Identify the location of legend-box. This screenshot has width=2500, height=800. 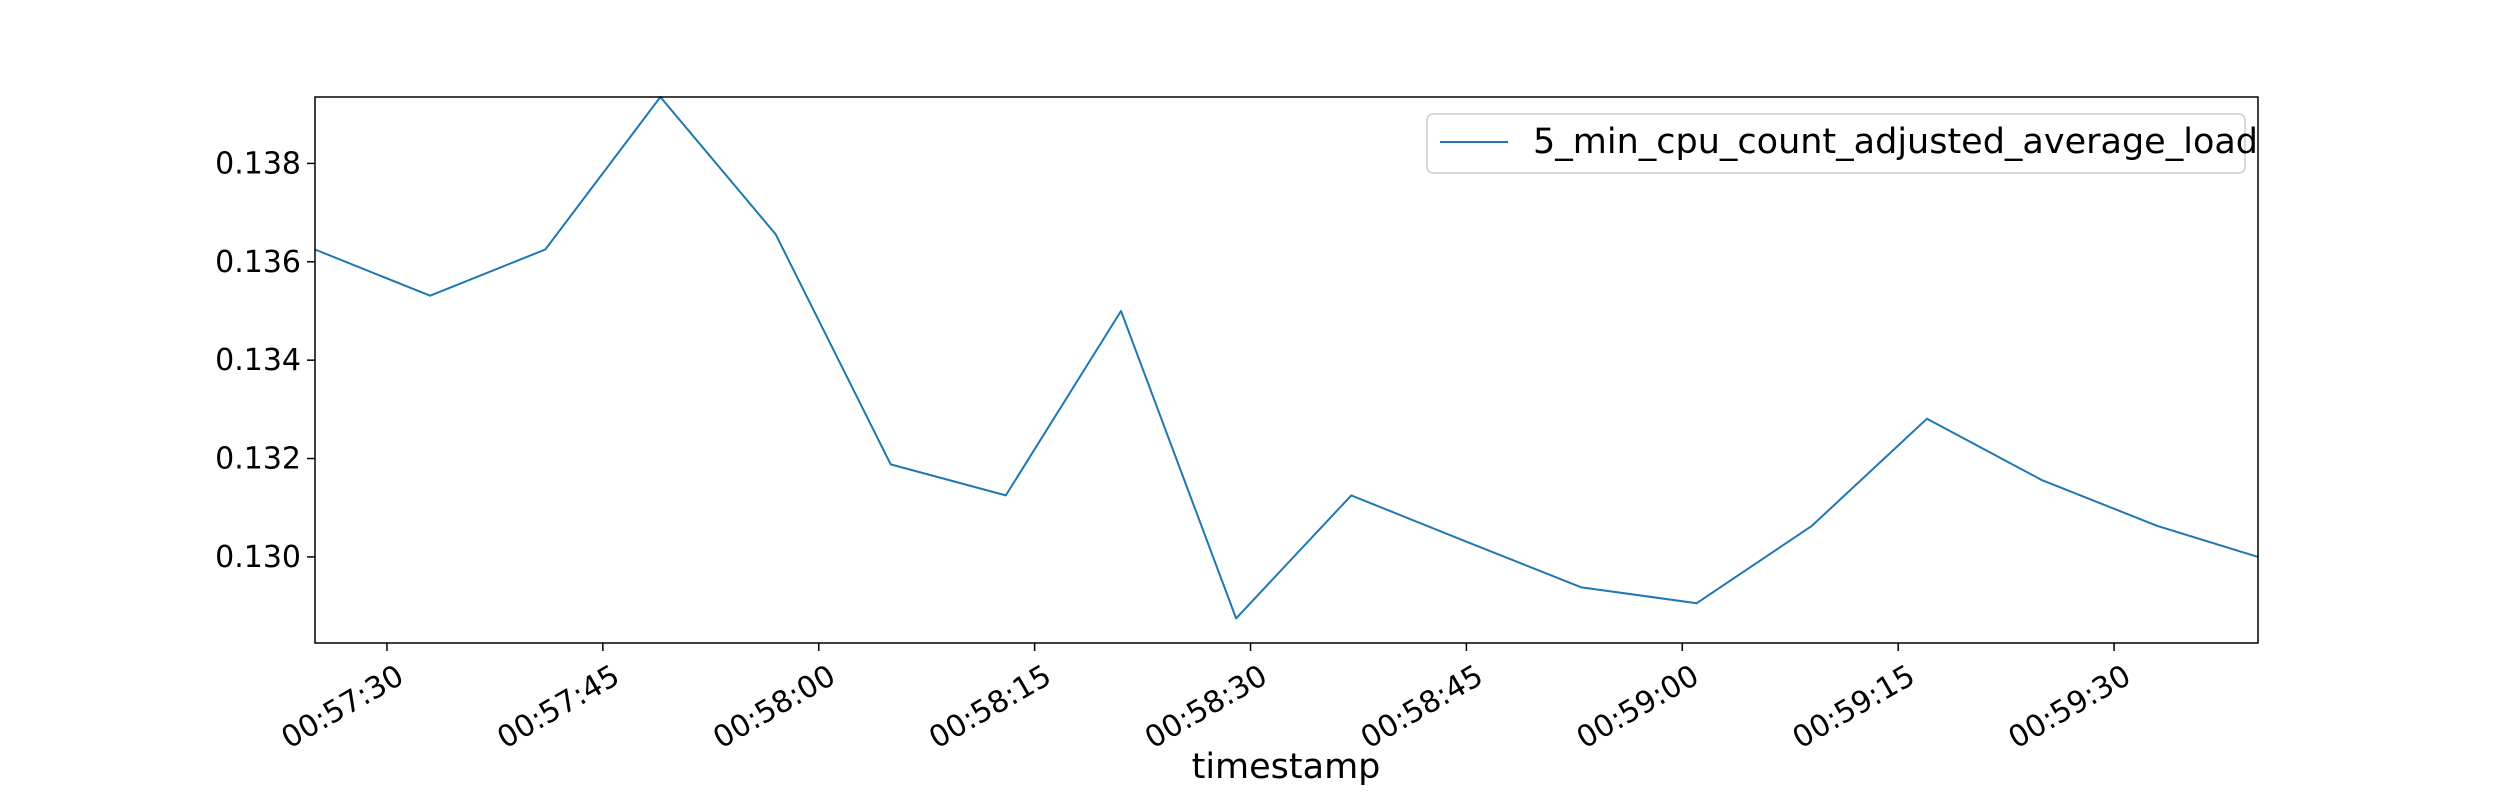
(1836, 143).